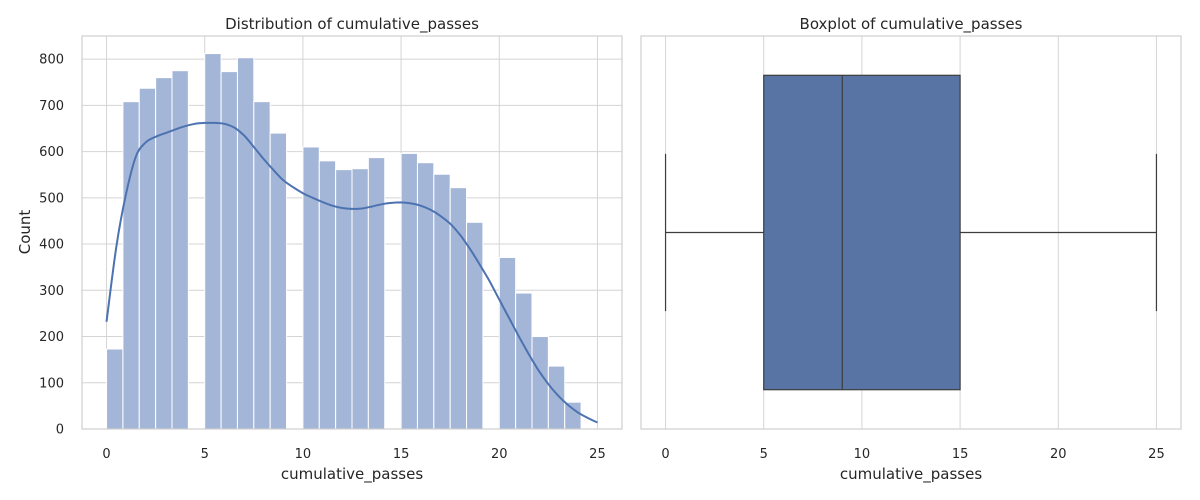 This screenshot has width=1200, height=500. I want to click on y-tick-label: 800, so click(51, 60).